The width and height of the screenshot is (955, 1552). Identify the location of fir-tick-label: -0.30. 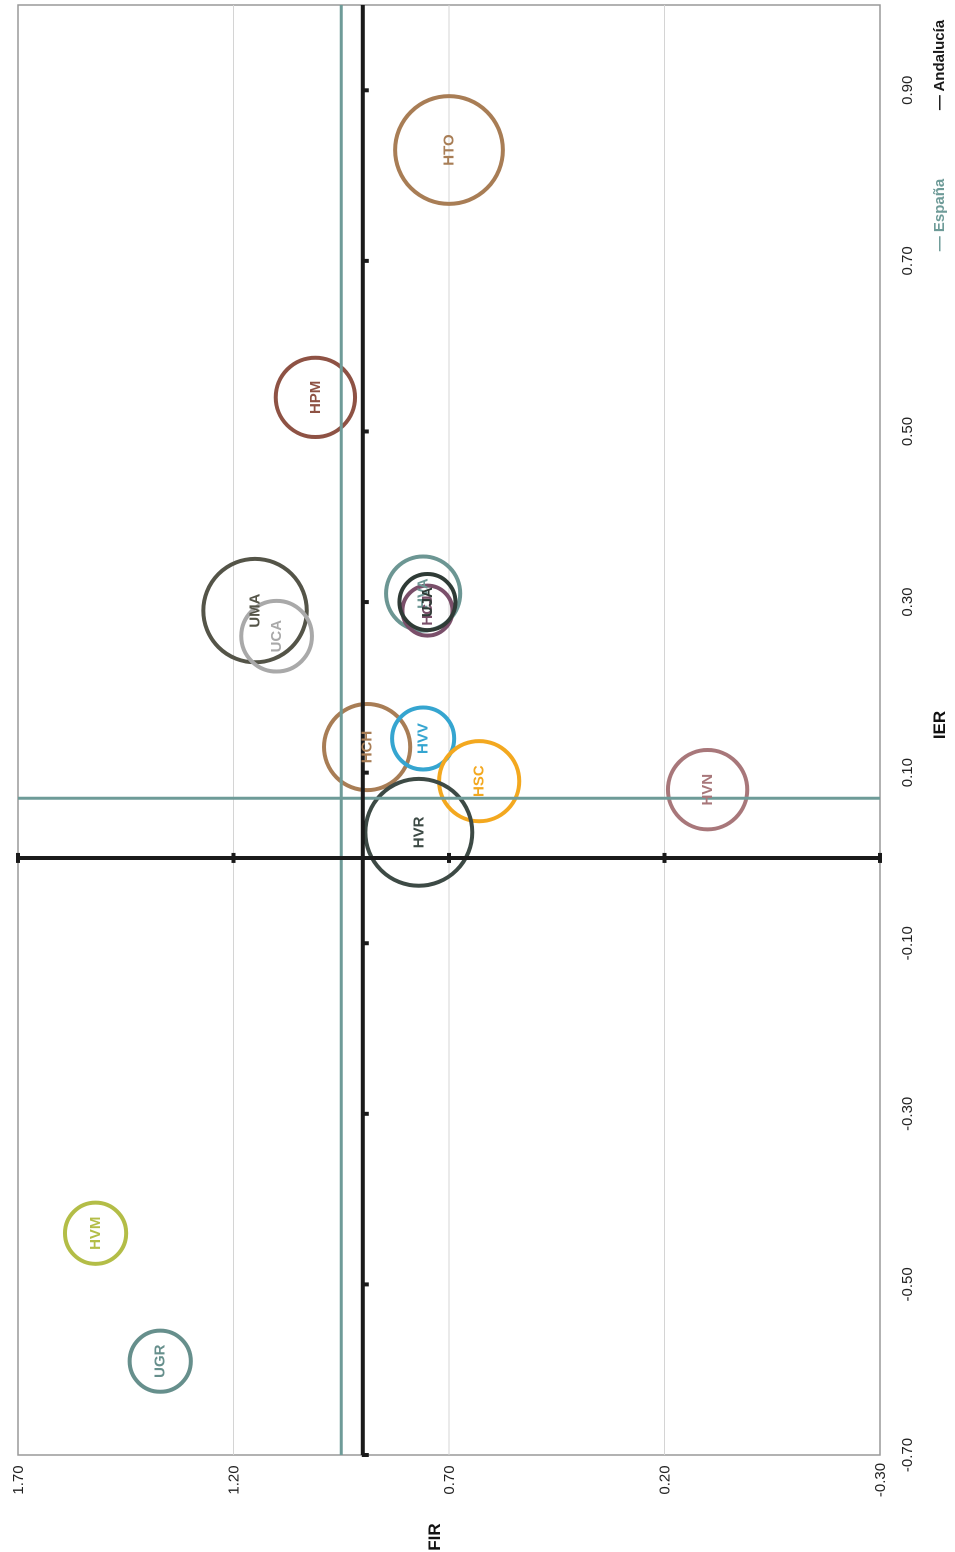
(880, 1480).